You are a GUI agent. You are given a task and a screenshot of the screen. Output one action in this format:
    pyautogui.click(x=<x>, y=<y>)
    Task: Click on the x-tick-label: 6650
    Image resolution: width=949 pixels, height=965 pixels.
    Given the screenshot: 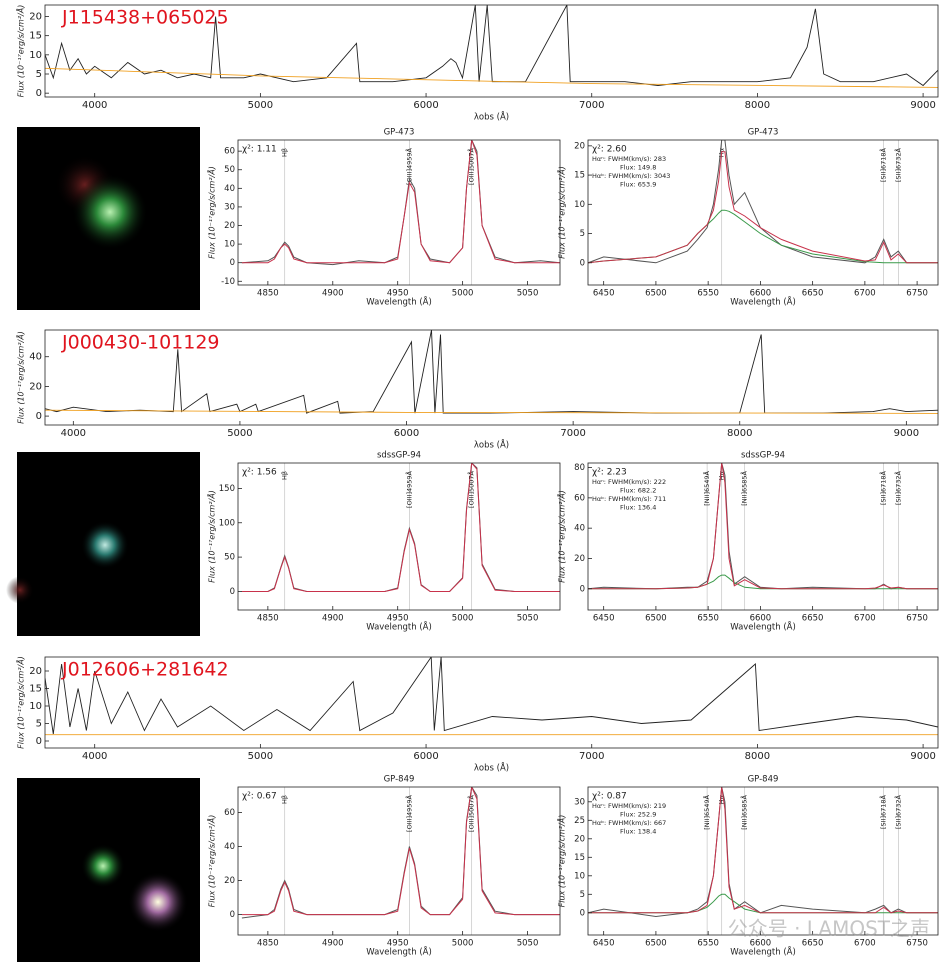 What is the action you would take?
    pyautogui.click(x=813, y=619)
    